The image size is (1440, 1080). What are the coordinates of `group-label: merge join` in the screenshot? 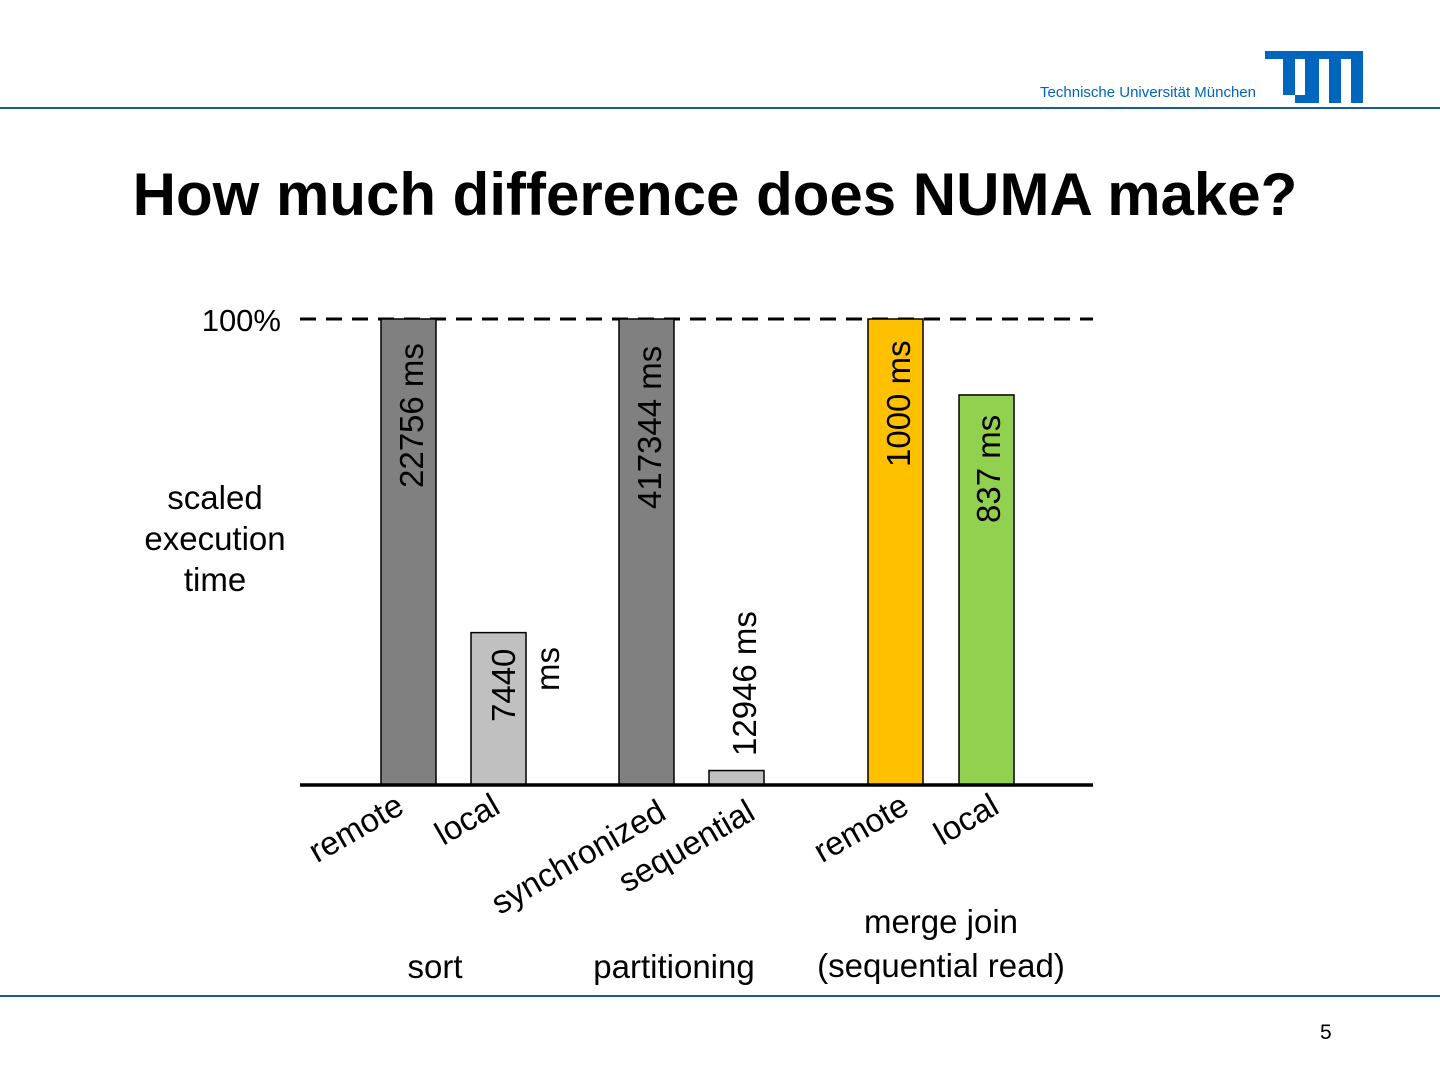 It's located at (941, 921).